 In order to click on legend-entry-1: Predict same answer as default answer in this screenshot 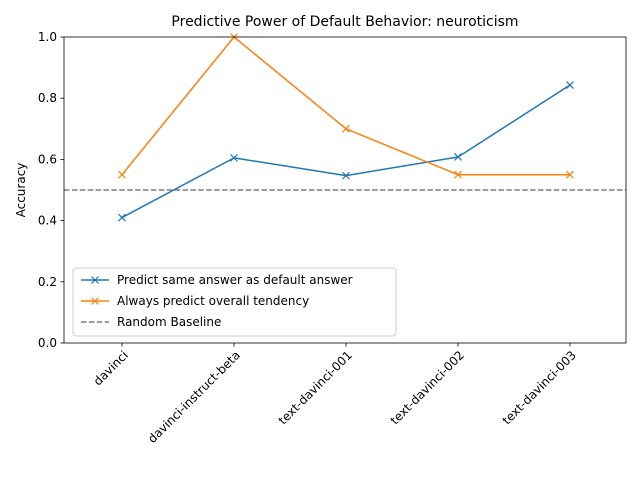, I will do `click(217, 280)`.